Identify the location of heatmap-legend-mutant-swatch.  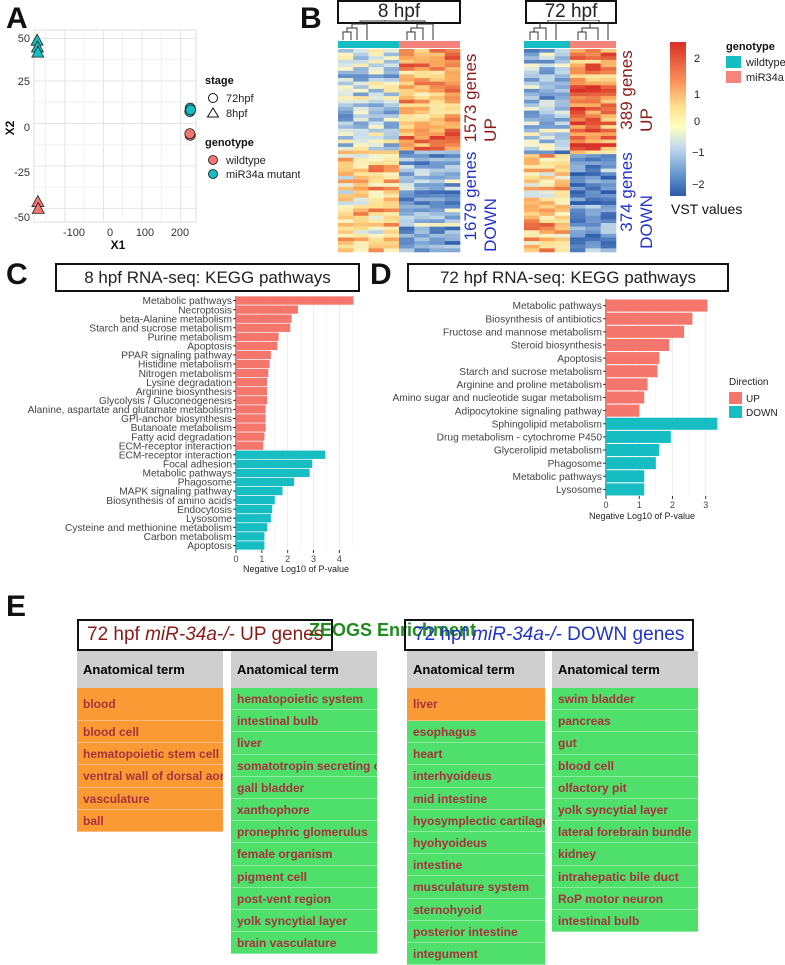
(733, 77).